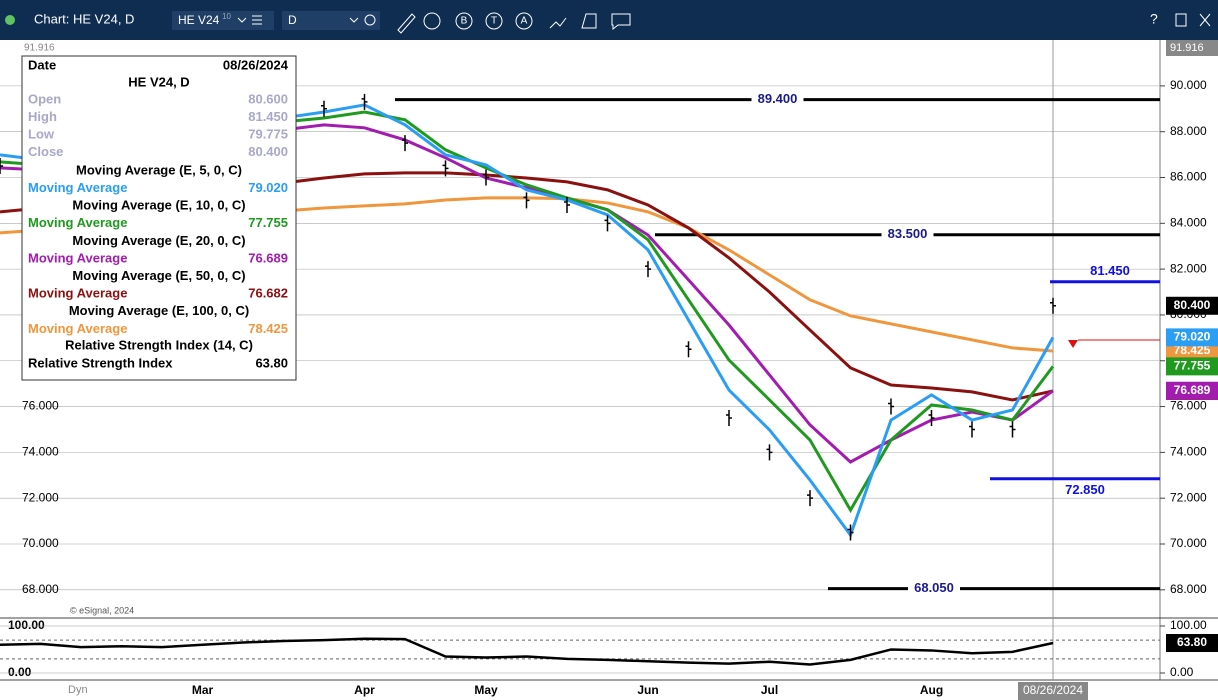  What do you see at coordinates (364, 690) in the screenshot?
I see `x-tick-label: Apr` at bounding box center [364, 690].